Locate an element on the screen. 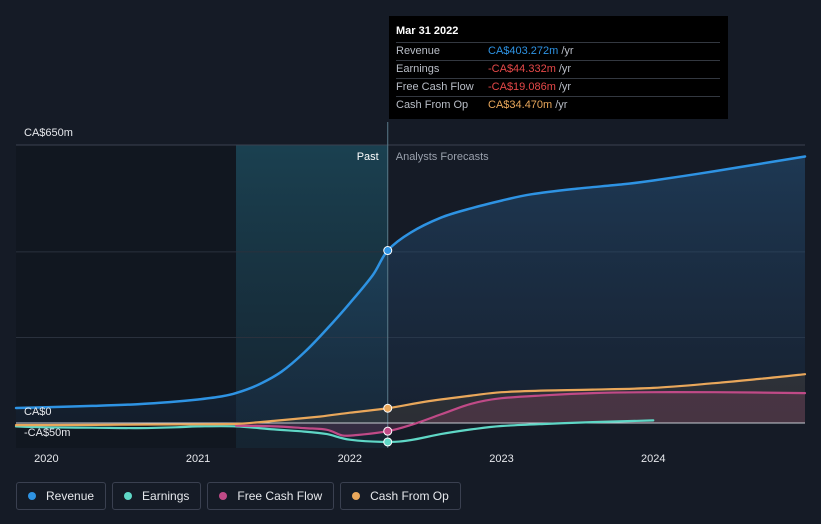 The width and height of the screenshot is (821, 524). legend-label: Cash From Op is located at coordinates (409, 496).